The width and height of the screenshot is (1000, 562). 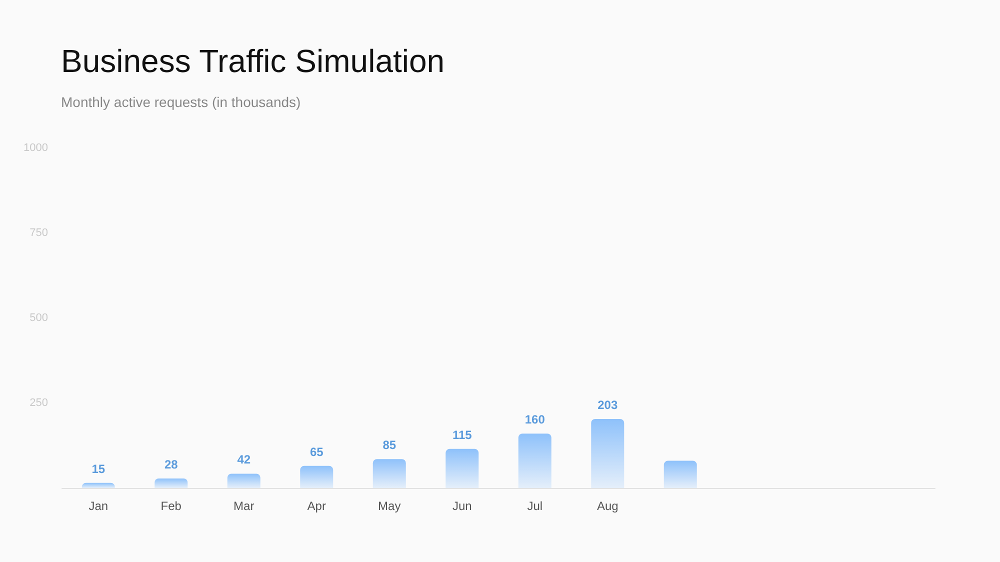 What do you see at coordinates (608, 405) in the screenshot?
I see `data-label: 203` at bounding box center [608, 405].